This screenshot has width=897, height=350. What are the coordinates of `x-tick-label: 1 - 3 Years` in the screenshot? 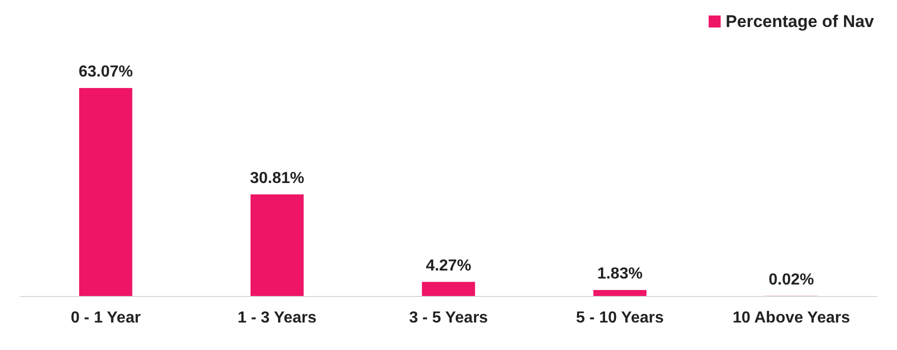 It's located at (277, 318).